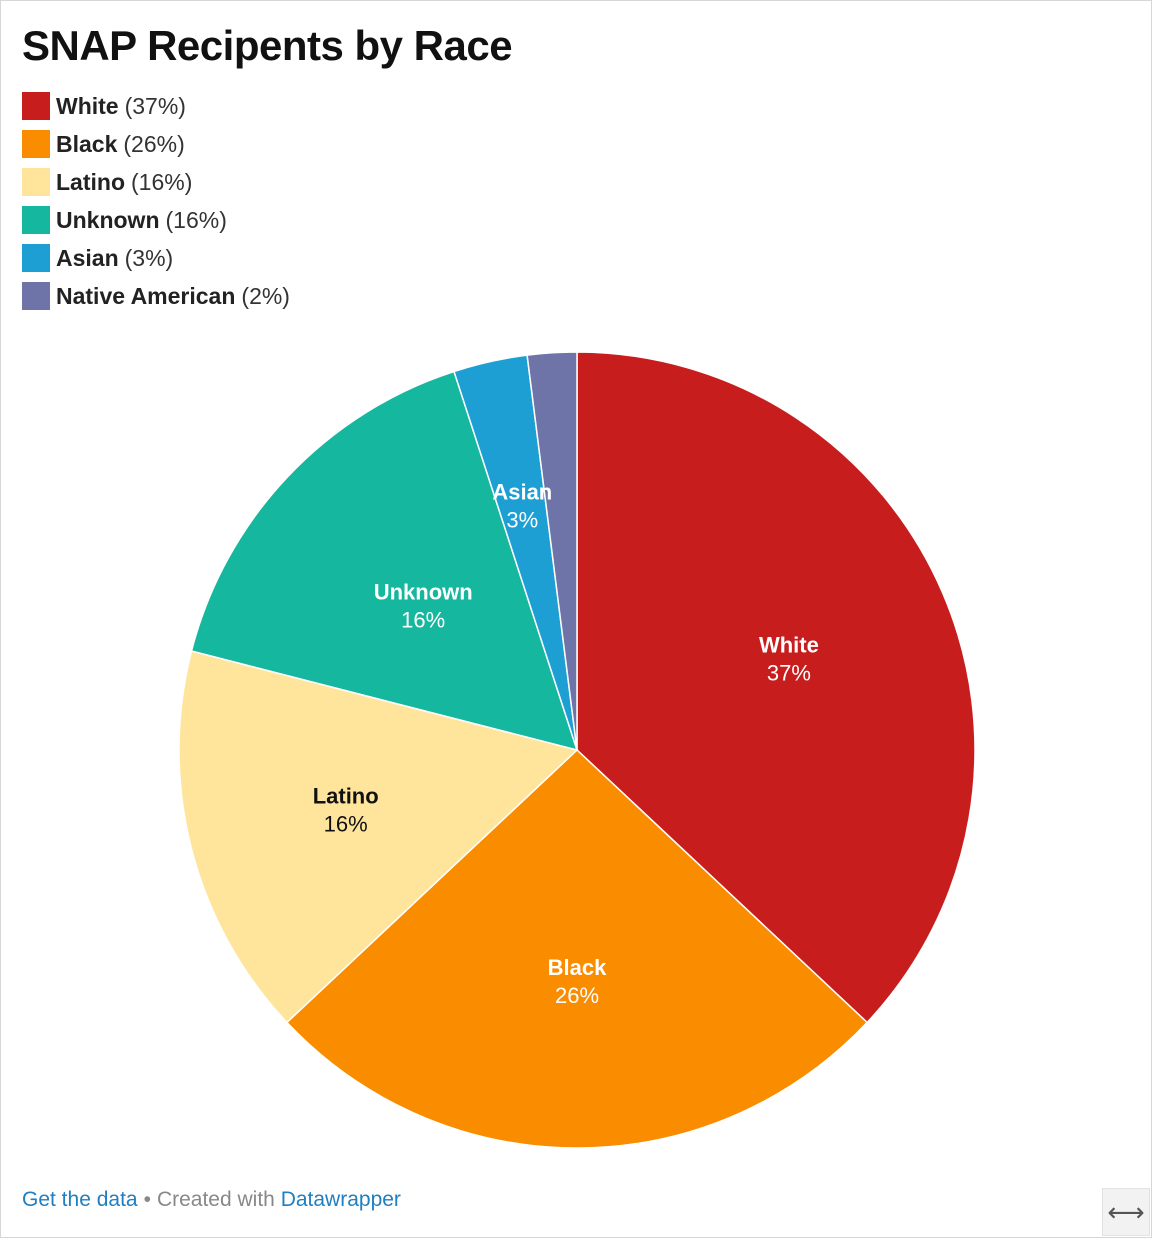 This screenshot has width=1154, height=1242. I want to click on chart-footer: Get the data • Created with Datawrapper, so click(211, 1200).